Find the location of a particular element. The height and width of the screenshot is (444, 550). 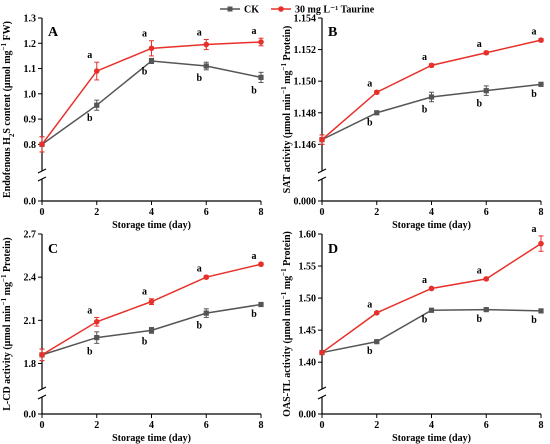

panel-letter: C is located at coordinates (53, 249).